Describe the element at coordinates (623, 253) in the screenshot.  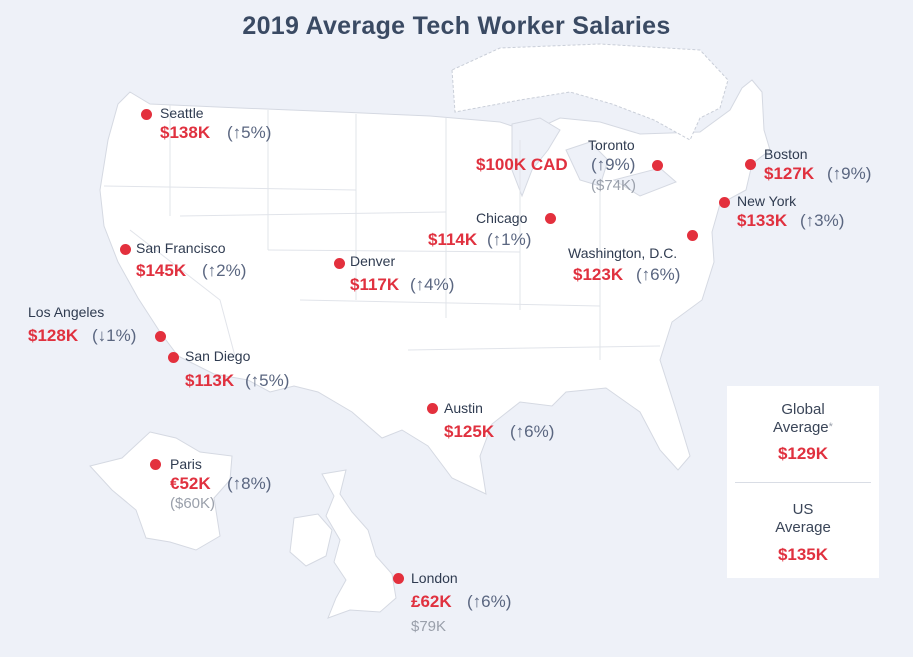
I see `city-name: Washington, D.C.` at that location.